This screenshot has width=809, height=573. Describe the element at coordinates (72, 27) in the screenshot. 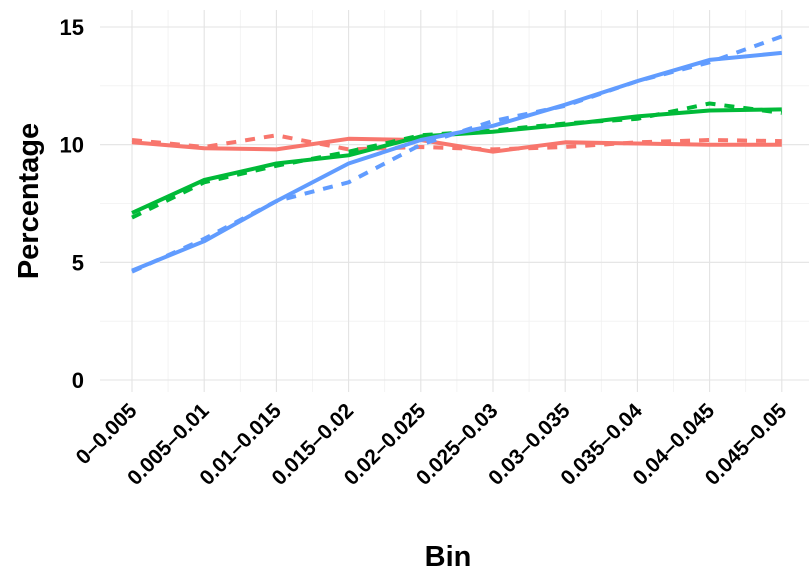

I see `y-tick-label: 15` at that location.